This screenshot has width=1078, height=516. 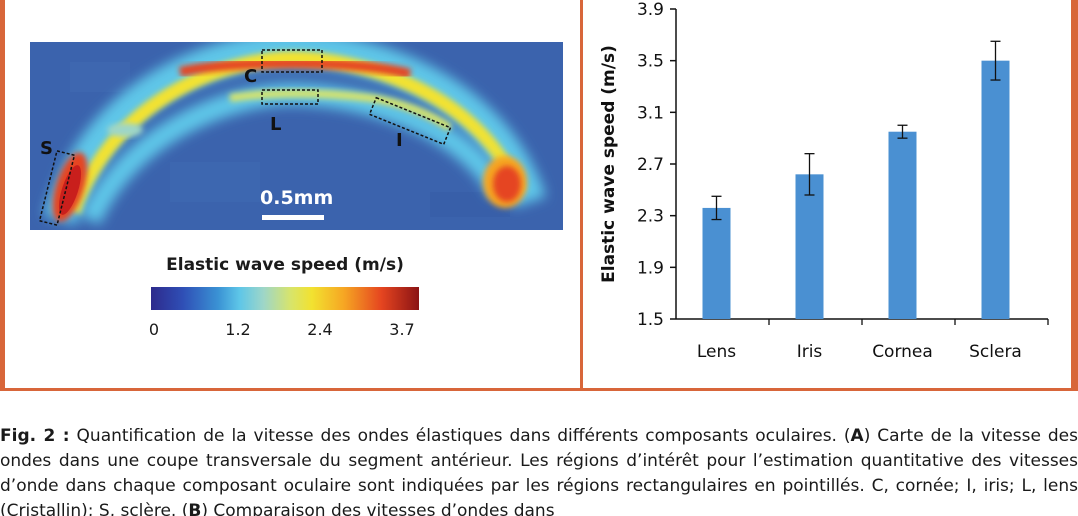 I want to click on x-tick-label-iris: Iris, so click(x=810, y=352).